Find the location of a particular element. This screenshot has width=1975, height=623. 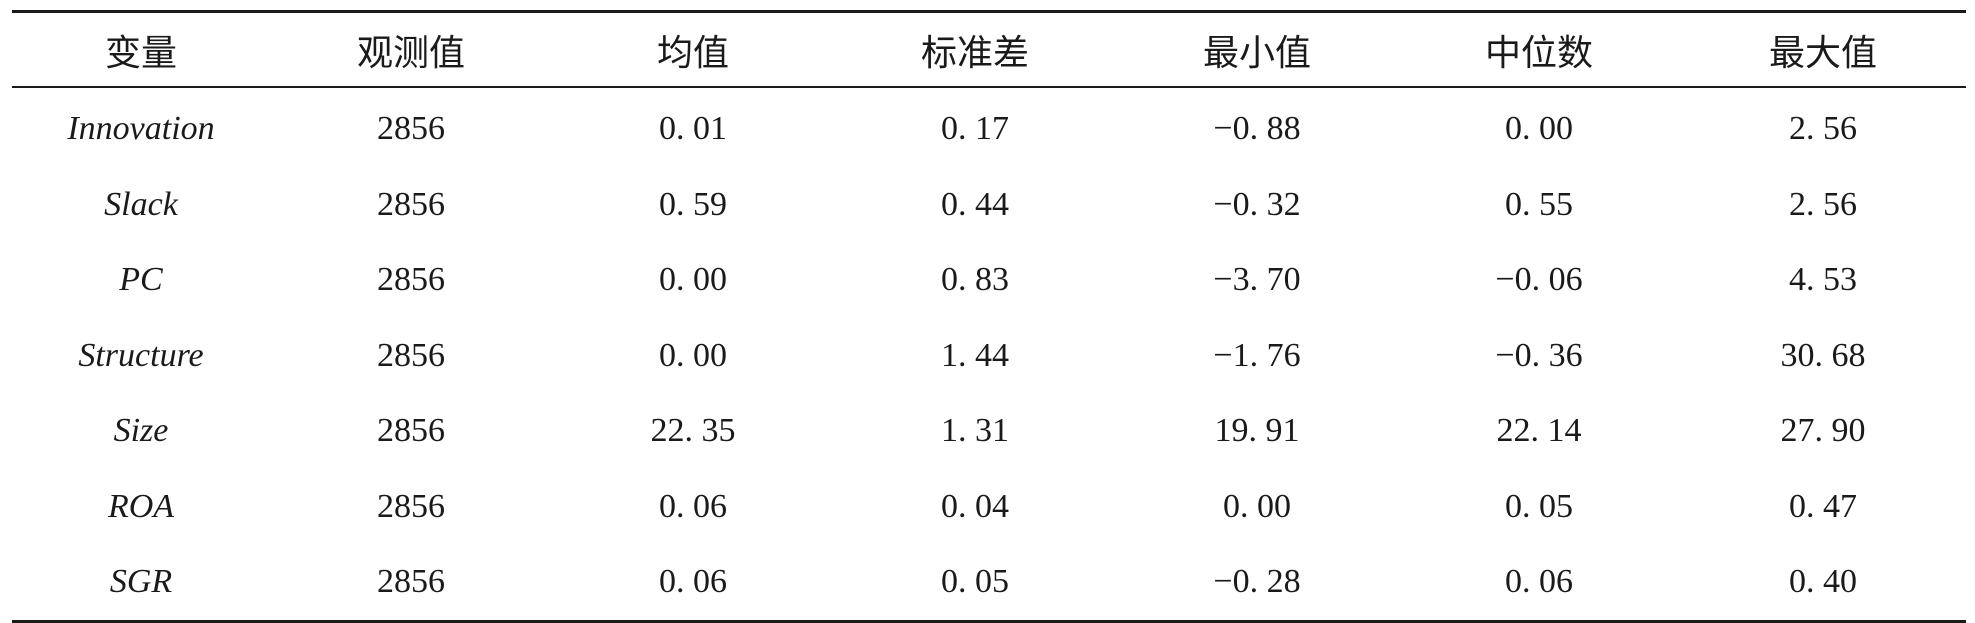

cell-variable: Slack is located at coordinates (141, 204).